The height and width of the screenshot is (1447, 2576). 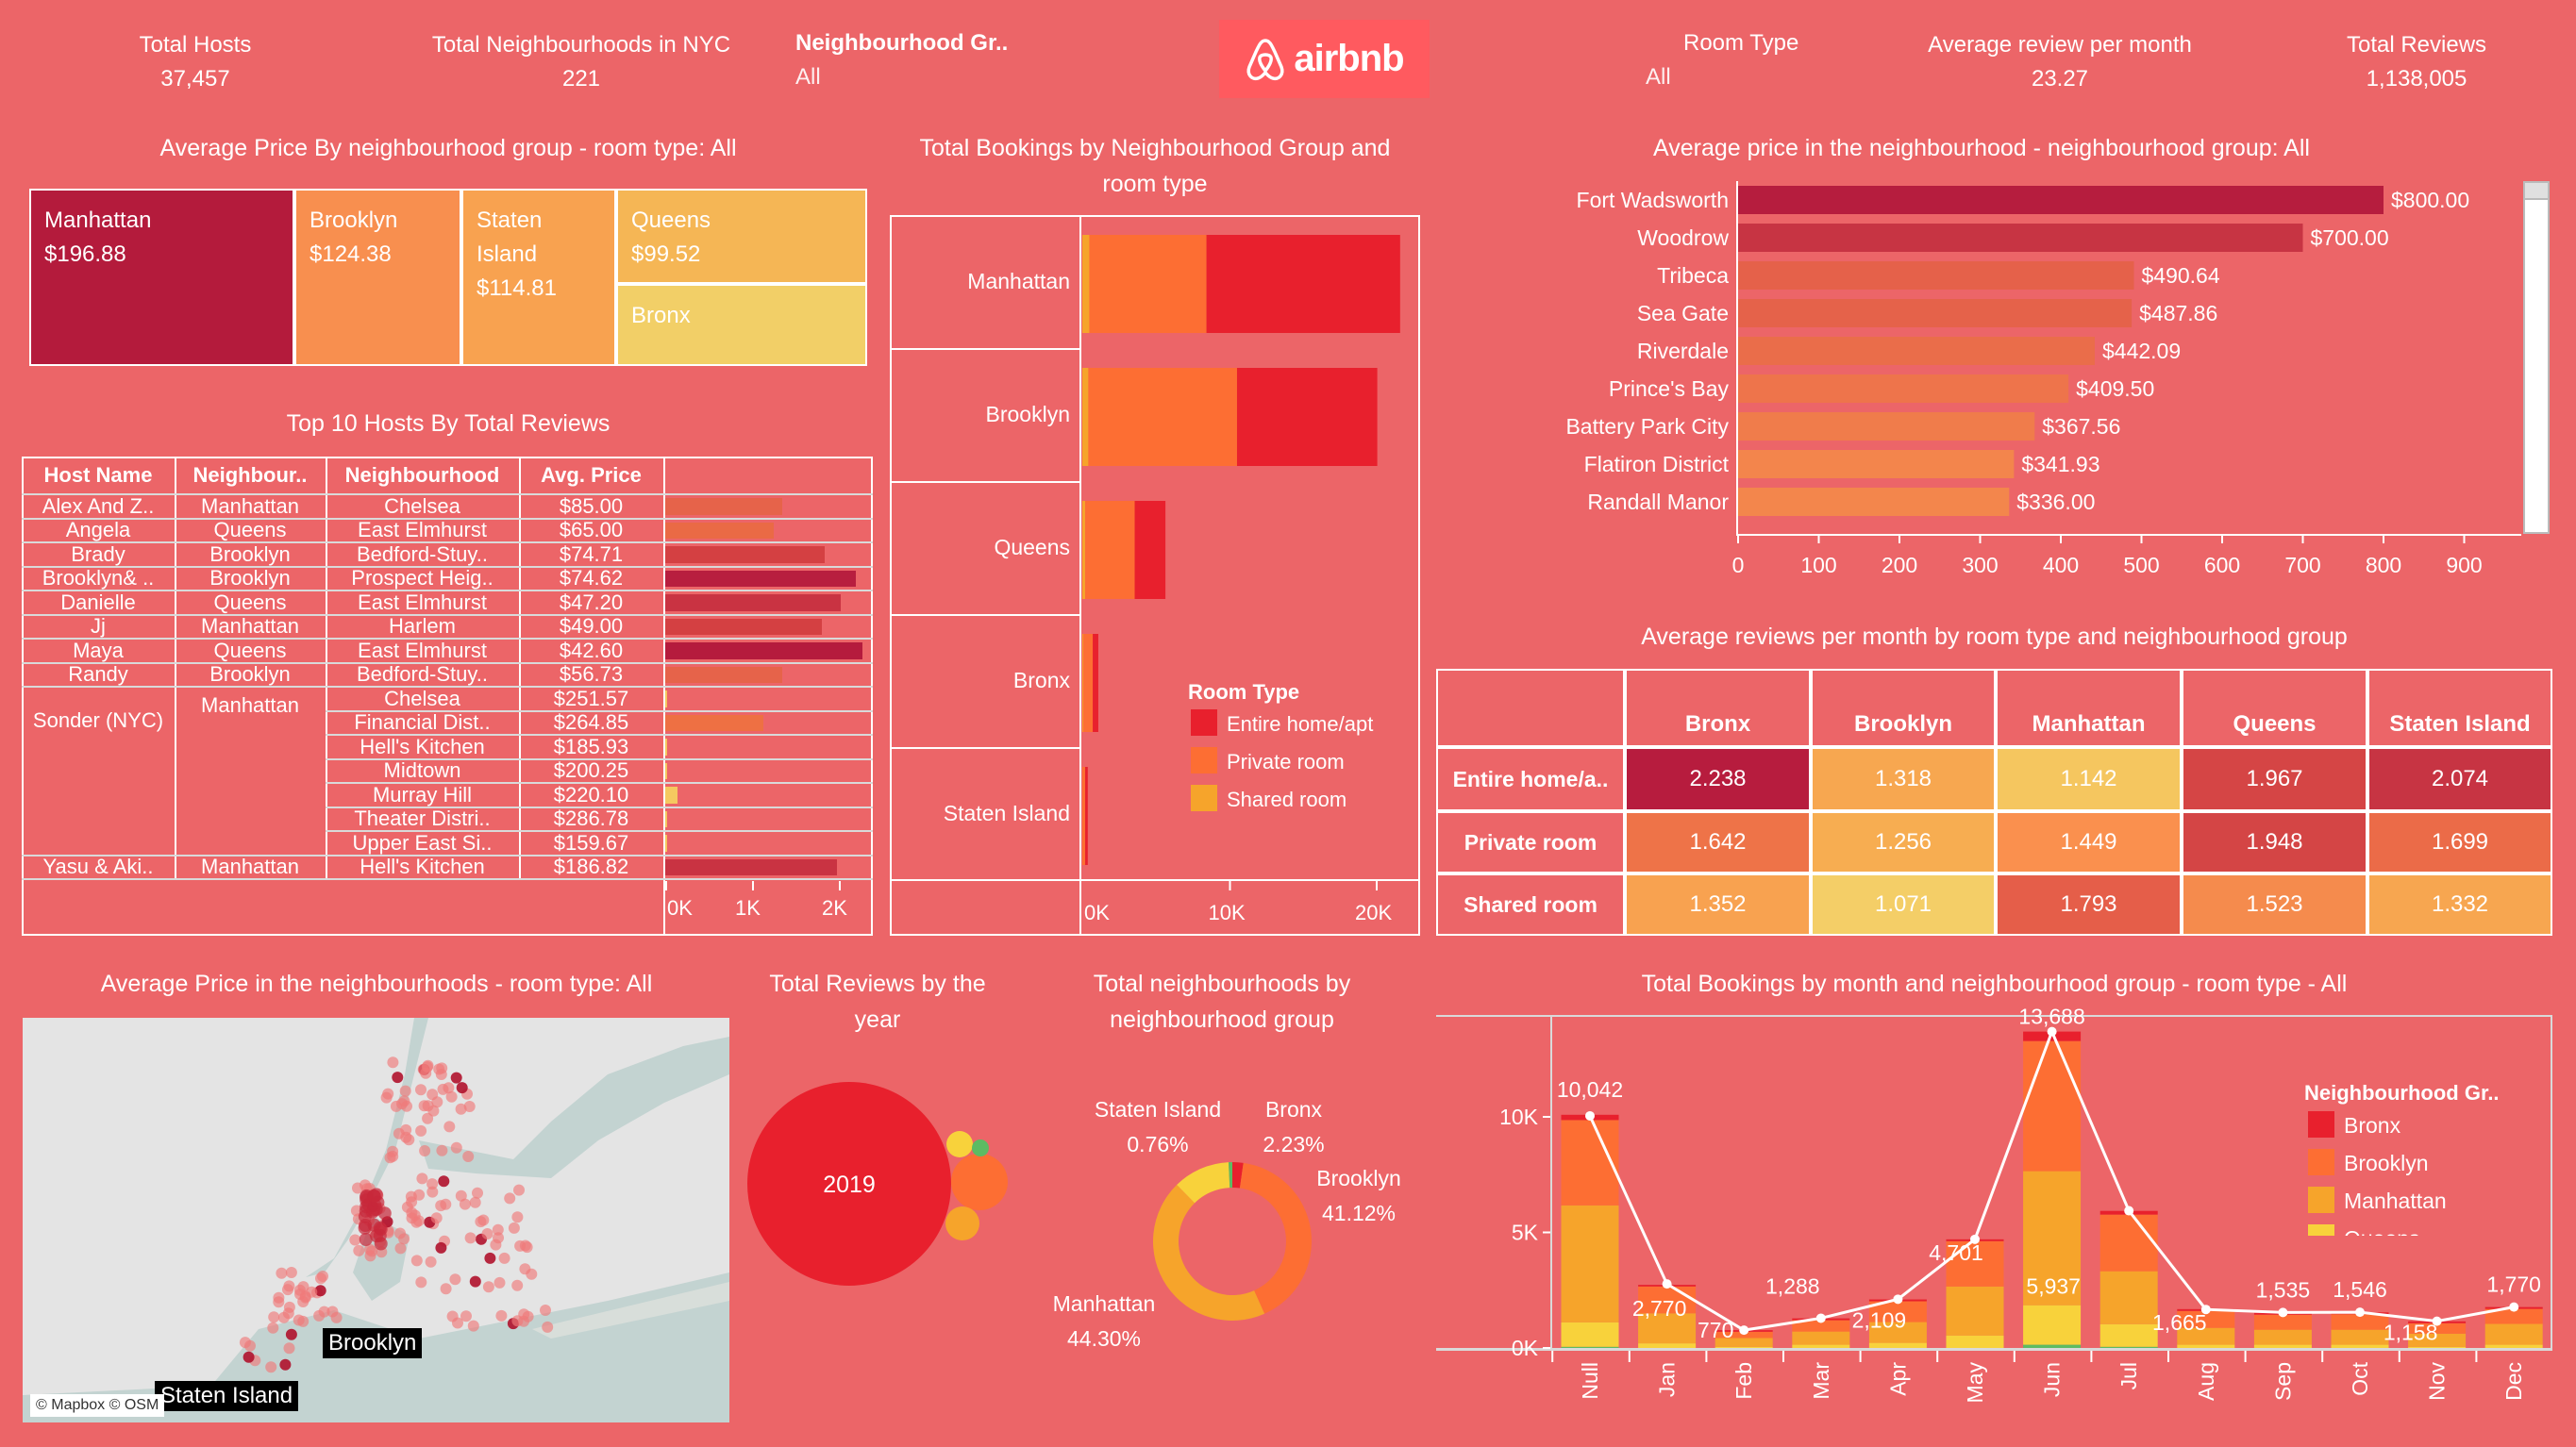 What do you see at coordinates (510, 237) in the screenshot?
I see `treemap-cell-name: Staten Island` at bounding box center [510, 237].